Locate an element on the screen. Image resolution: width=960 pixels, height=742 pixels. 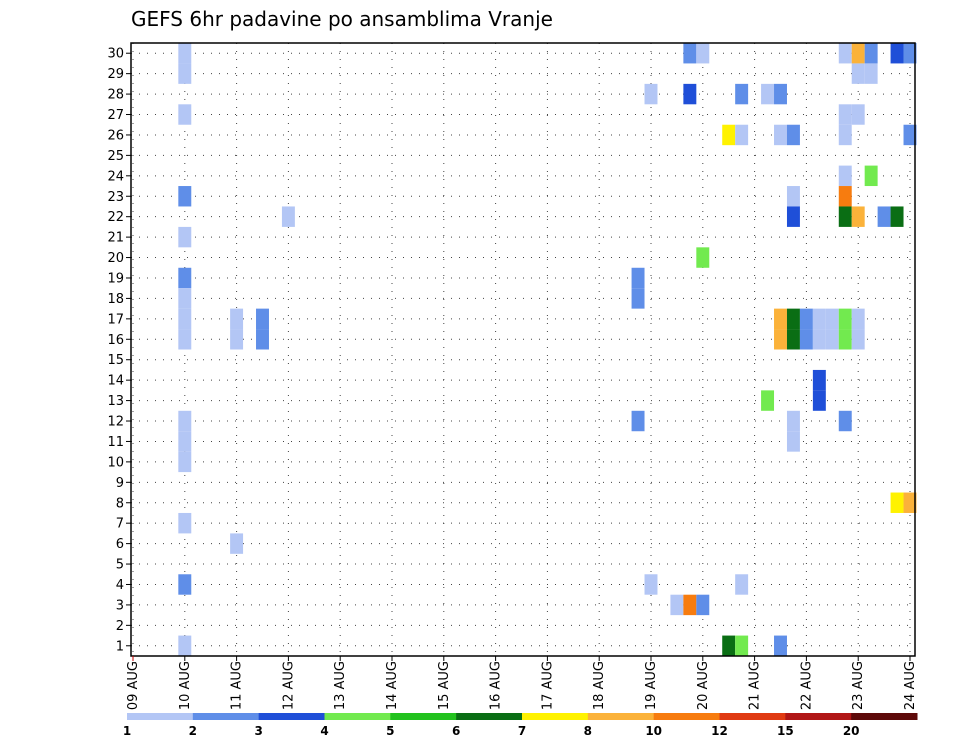
colorbar-label: 15 is located at coordinates (785, 731).